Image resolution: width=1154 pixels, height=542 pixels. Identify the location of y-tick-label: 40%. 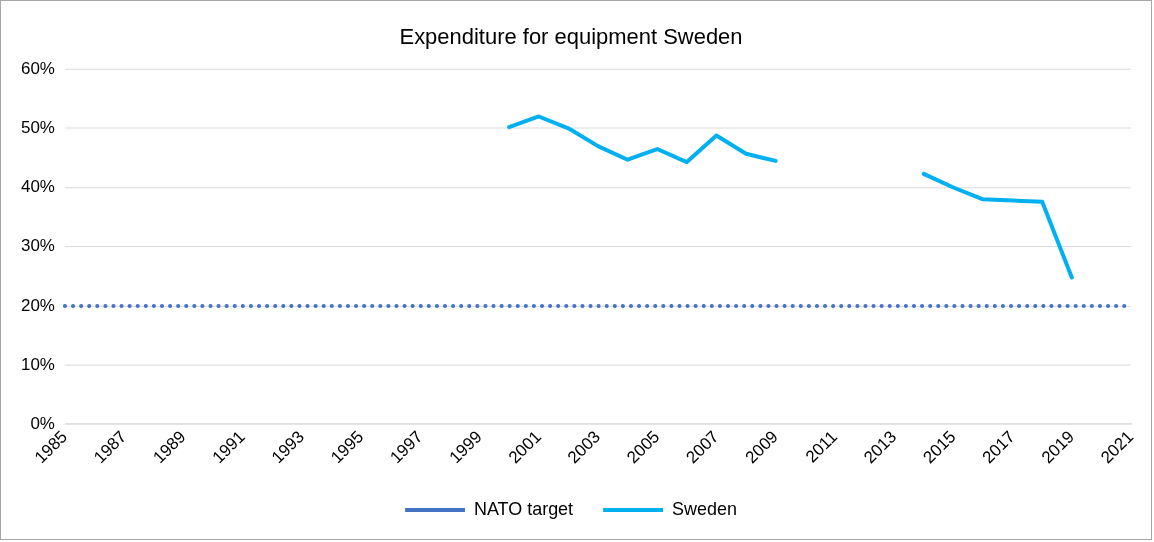
(37, 187).